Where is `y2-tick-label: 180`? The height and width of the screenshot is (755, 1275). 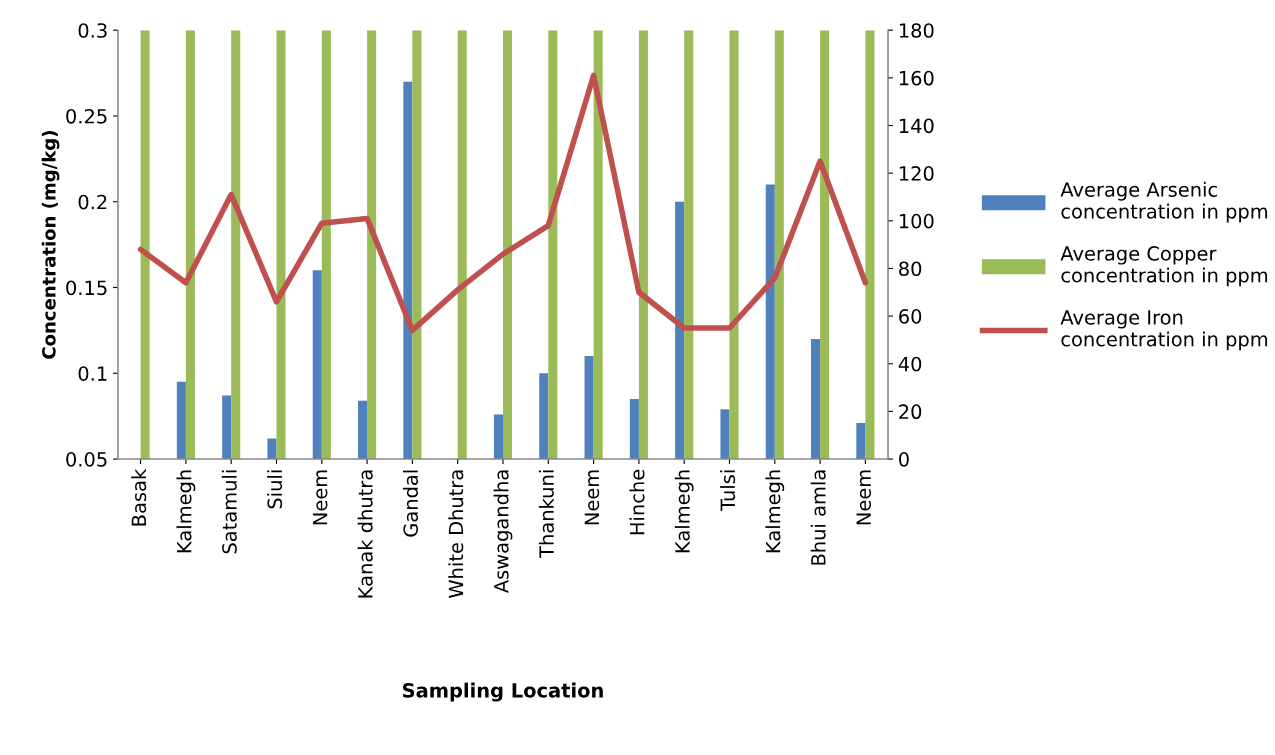 y2-tick-label: 180 is located at coordinates (916, 30).